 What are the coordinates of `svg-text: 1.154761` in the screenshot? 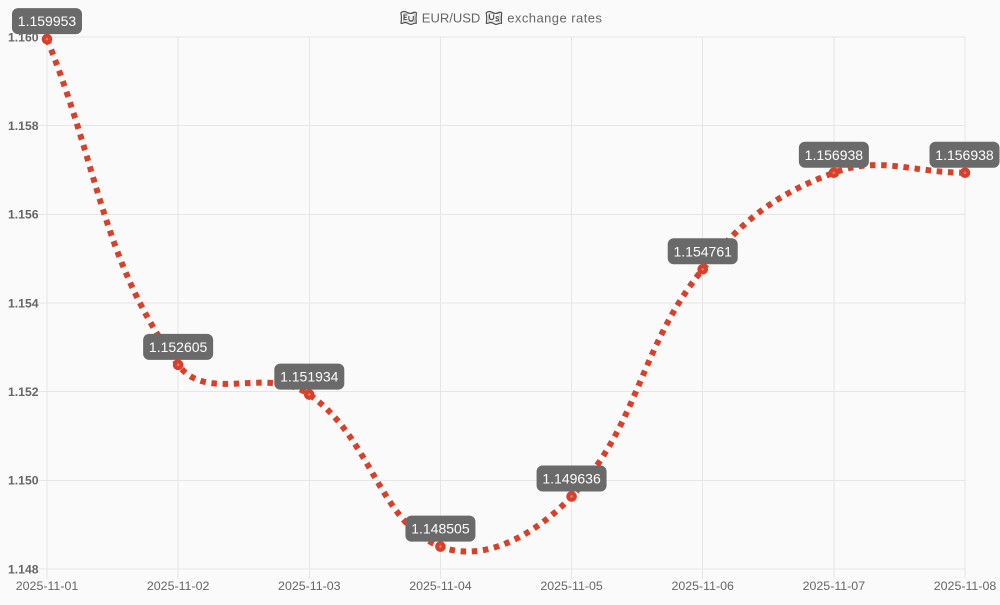 It's located at (703, 251).